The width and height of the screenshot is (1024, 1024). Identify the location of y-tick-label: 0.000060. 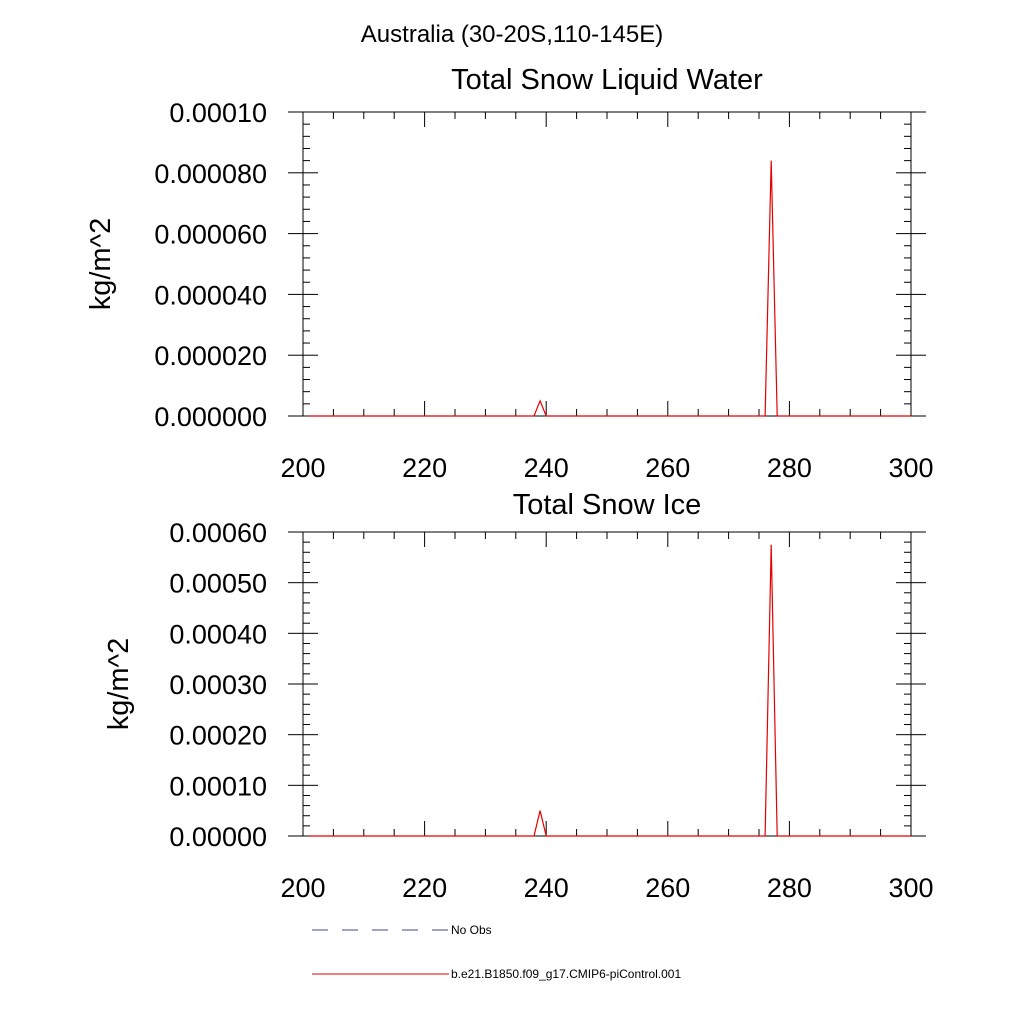
(210, 235).